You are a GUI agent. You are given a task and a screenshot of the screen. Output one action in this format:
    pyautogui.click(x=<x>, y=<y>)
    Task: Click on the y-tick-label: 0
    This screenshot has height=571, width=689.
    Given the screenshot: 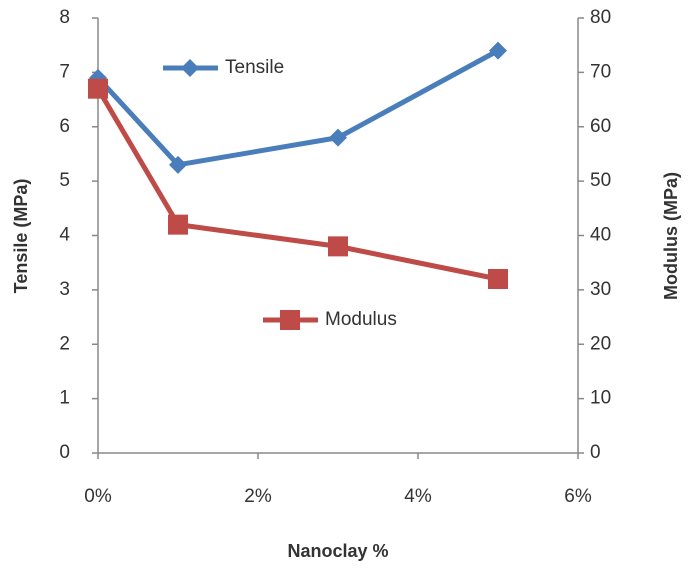 What is the action you would take?
    pyautogui.click(x=64, y=452)
    